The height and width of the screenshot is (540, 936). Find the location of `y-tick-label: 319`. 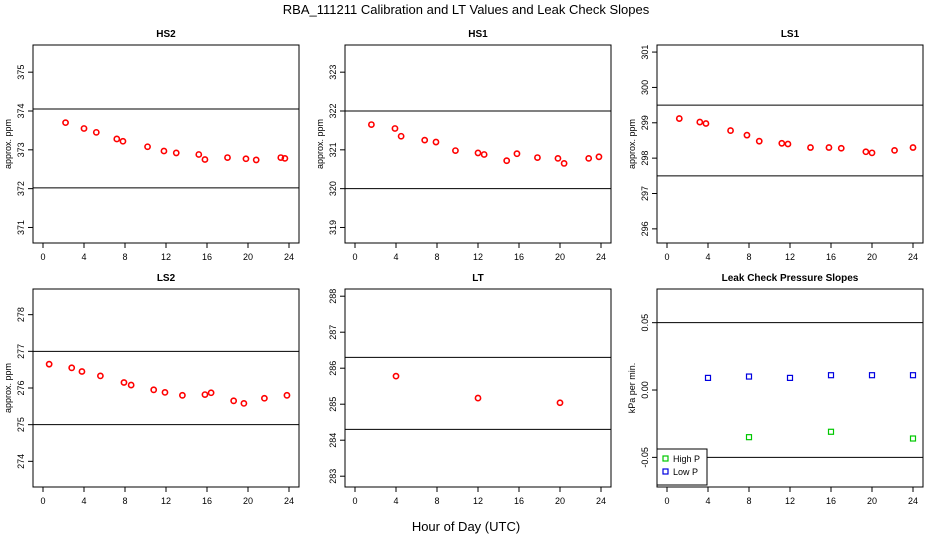

y-tick-label: 319 is located at coordinates (333, 227).